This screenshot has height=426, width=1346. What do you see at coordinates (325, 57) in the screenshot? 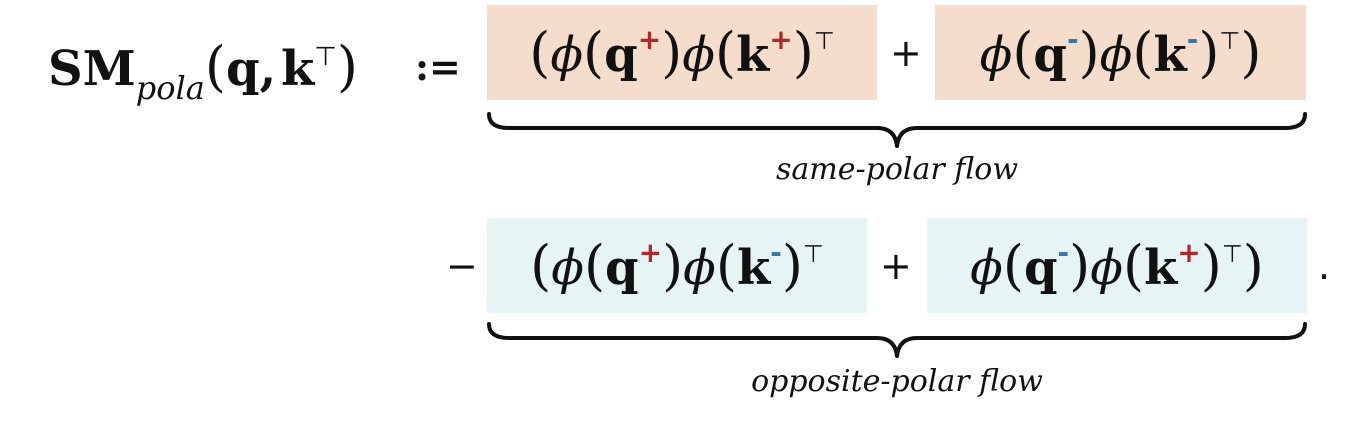
I see `lhs-transpose: ⊤` at bounding box center [325, 57].